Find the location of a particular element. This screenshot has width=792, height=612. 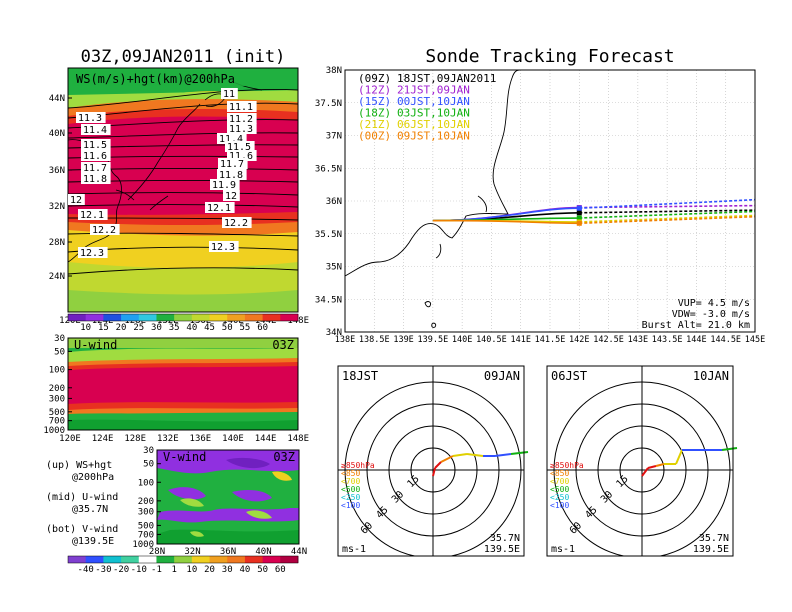

pressure-tick: 30 is located at coordinates (148, 451).